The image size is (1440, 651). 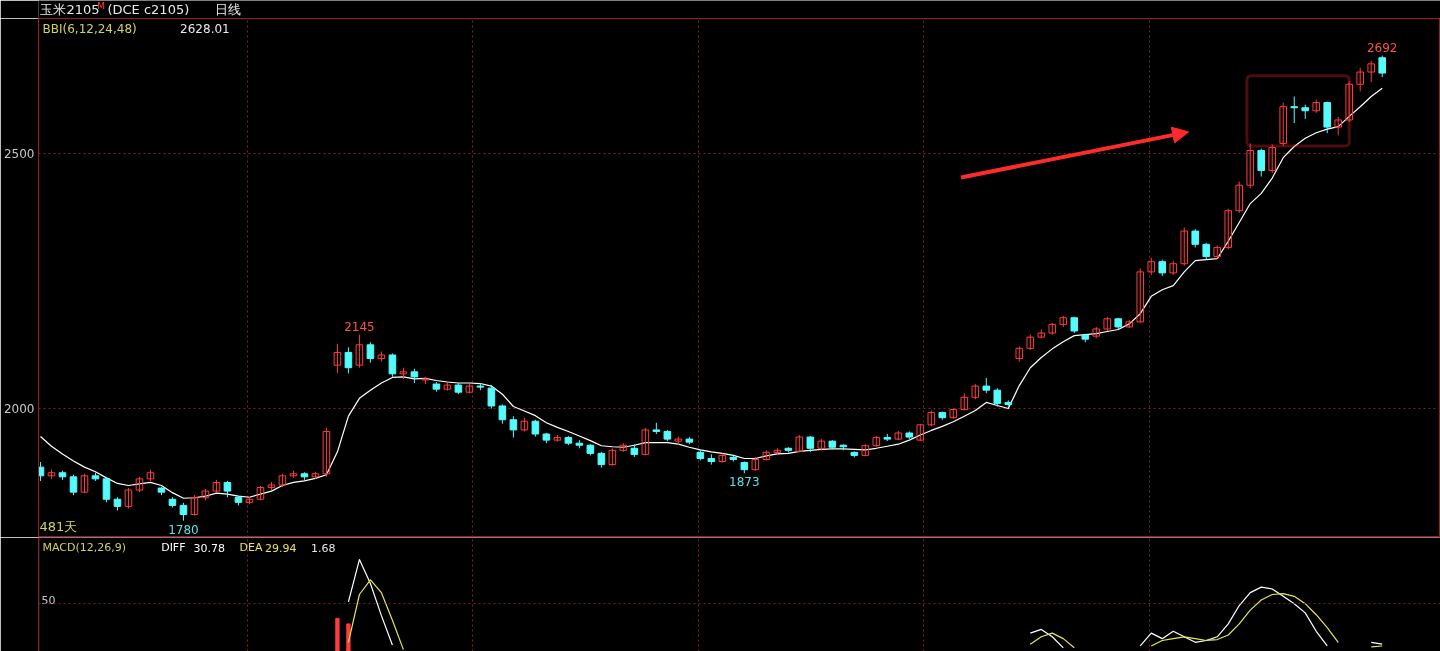 What do you see at coordinates (84, 547) in the screenshot?
I see `chart-title: MACD(12,26,9)` at bounding box center [84, 547].